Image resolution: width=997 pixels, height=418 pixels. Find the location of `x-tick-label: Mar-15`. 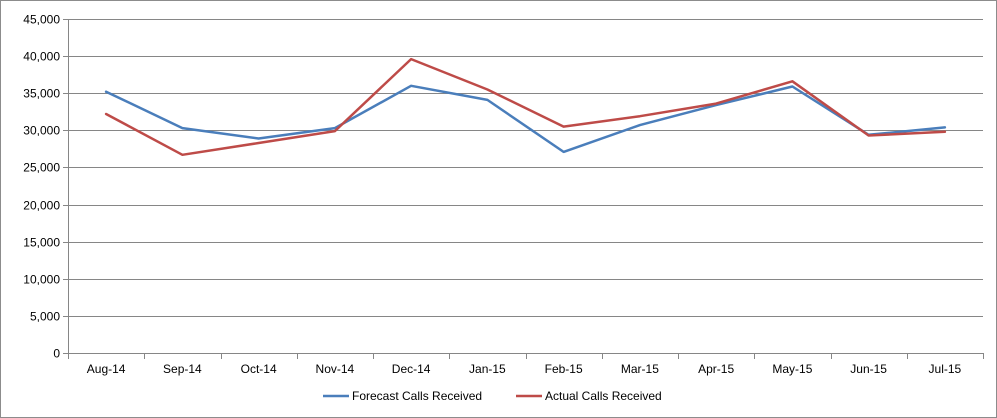

x-tick-label: Mar-15 is located at coordinates (640, 369).